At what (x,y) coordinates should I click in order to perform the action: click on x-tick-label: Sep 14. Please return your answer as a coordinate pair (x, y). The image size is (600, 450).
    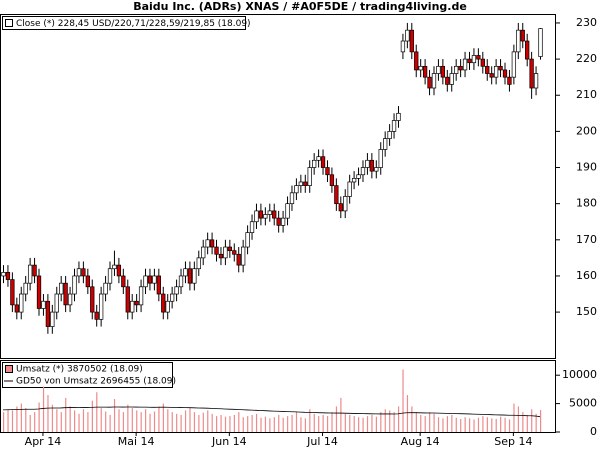
    Looking at the image, I should click on (513, 441).